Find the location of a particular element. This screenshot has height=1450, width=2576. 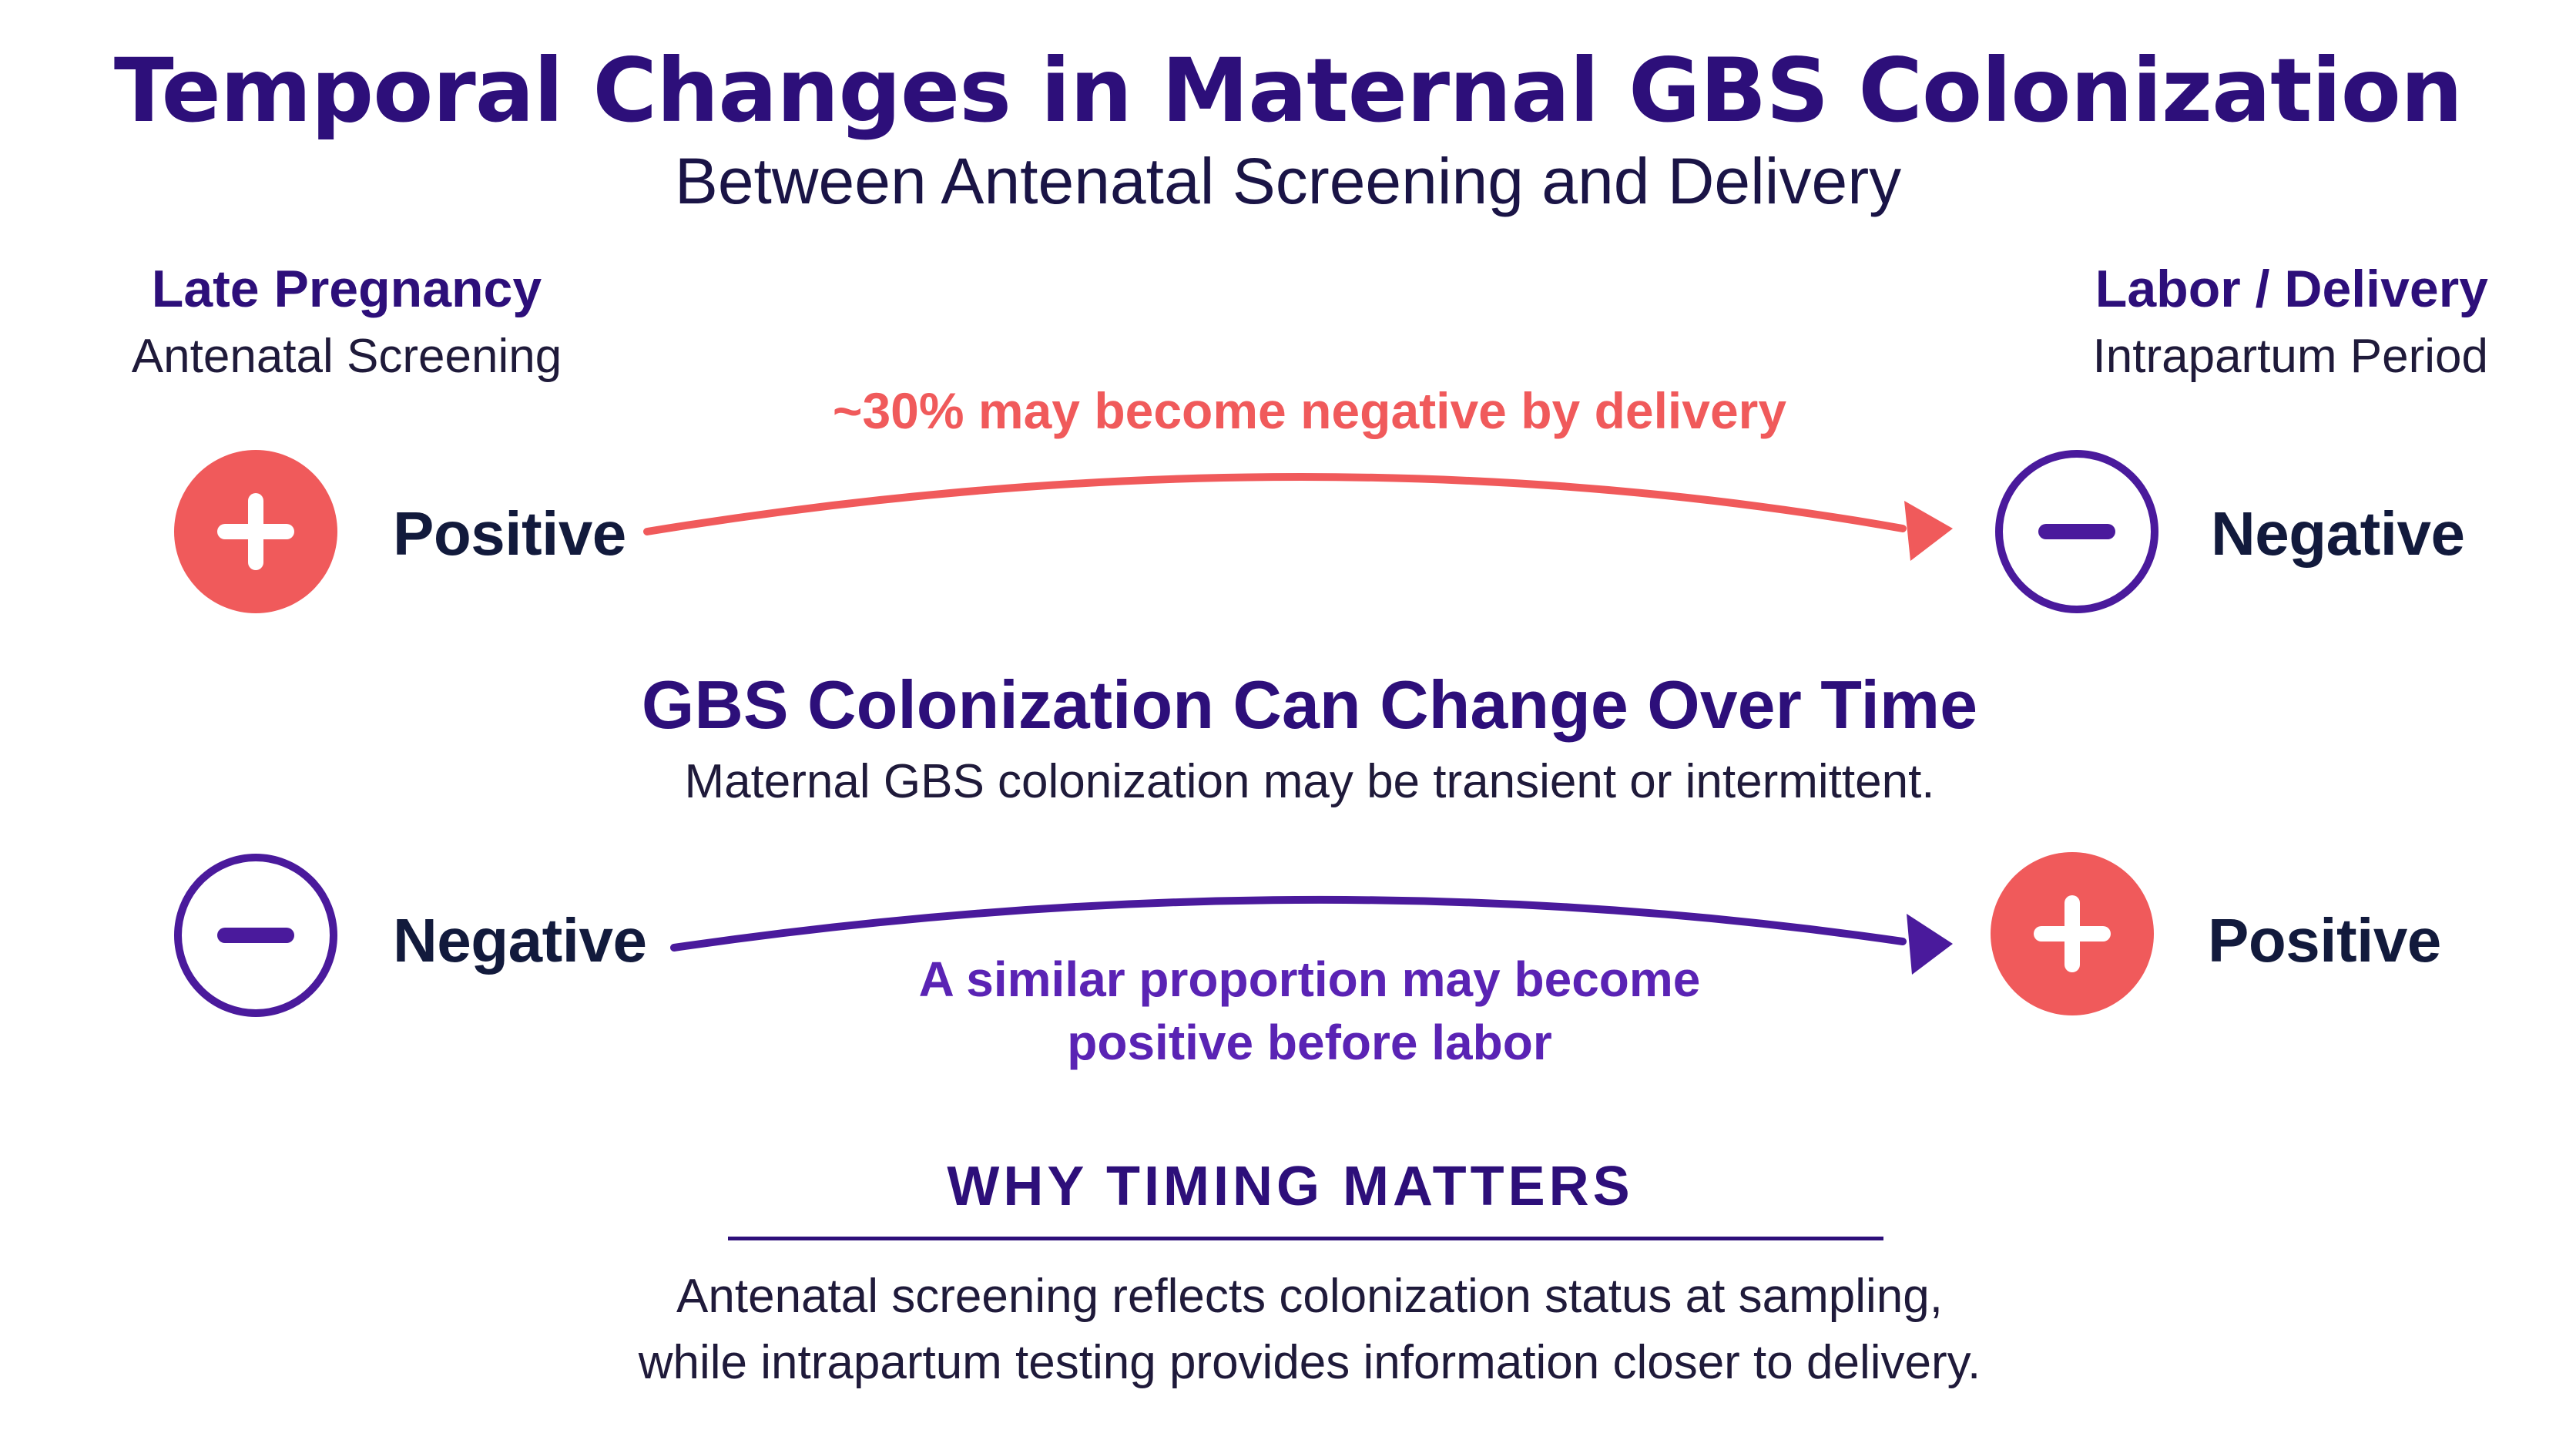

right-column-subheading: Intrapartum Period is located at coordinates (2290, 356).